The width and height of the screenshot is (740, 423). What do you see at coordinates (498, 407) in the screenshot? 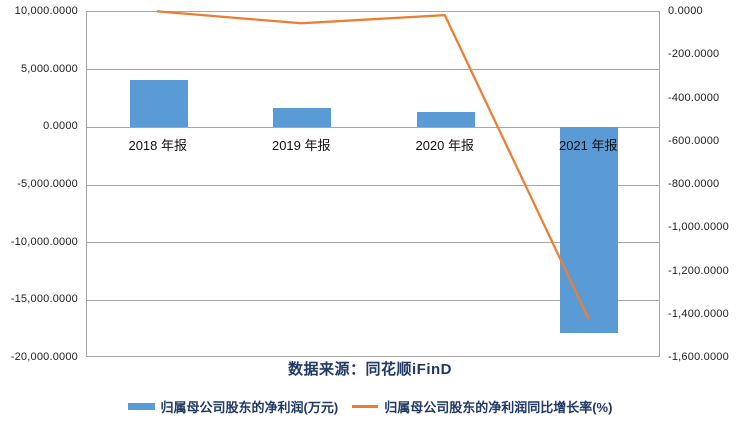
I see `legend-line-label: 归属母公司股东的净利润同比增长率(%)` at bounding box center [498, 407].